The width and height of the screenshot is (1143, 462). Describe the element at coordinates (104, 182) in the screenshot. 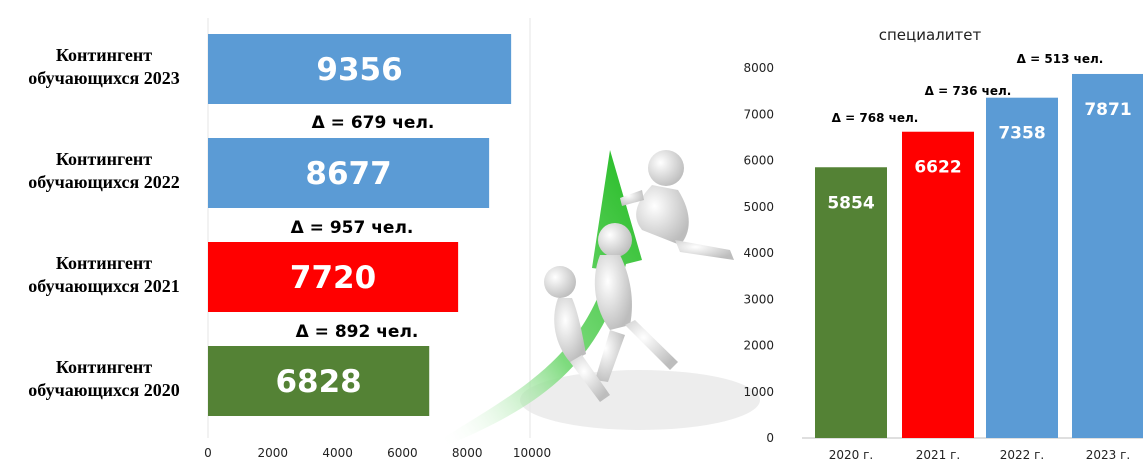

I see `category-label: обучающихся 2022` at that location.